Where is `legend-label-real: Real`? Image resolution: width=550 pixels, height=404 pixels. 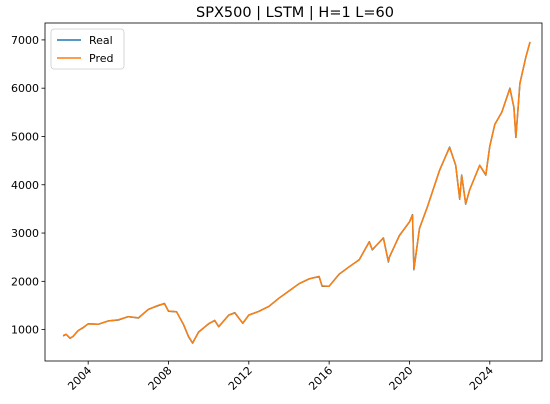 legend-label-real: Real is located at coordinates (101, 40).